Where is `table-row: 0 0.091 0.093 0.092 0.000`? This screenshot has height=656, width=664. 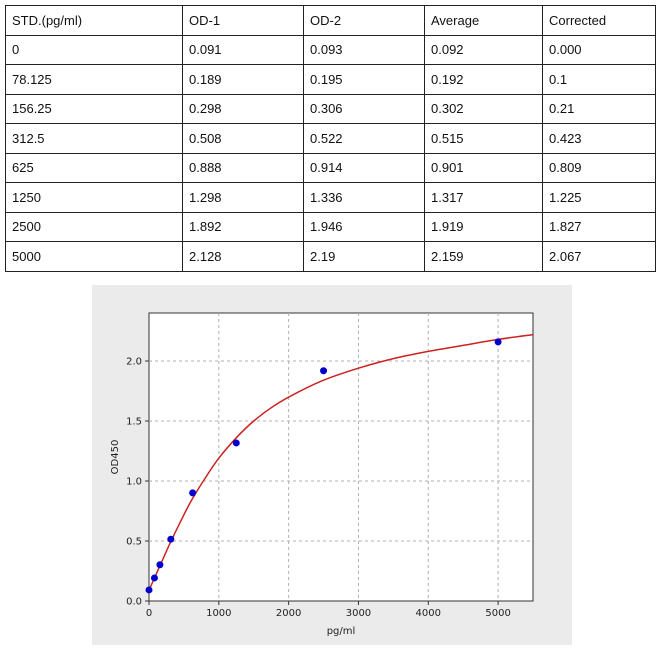 table-row: 0 0.091 0.093 0.092 0.000 is located at coordinates (330, 49).